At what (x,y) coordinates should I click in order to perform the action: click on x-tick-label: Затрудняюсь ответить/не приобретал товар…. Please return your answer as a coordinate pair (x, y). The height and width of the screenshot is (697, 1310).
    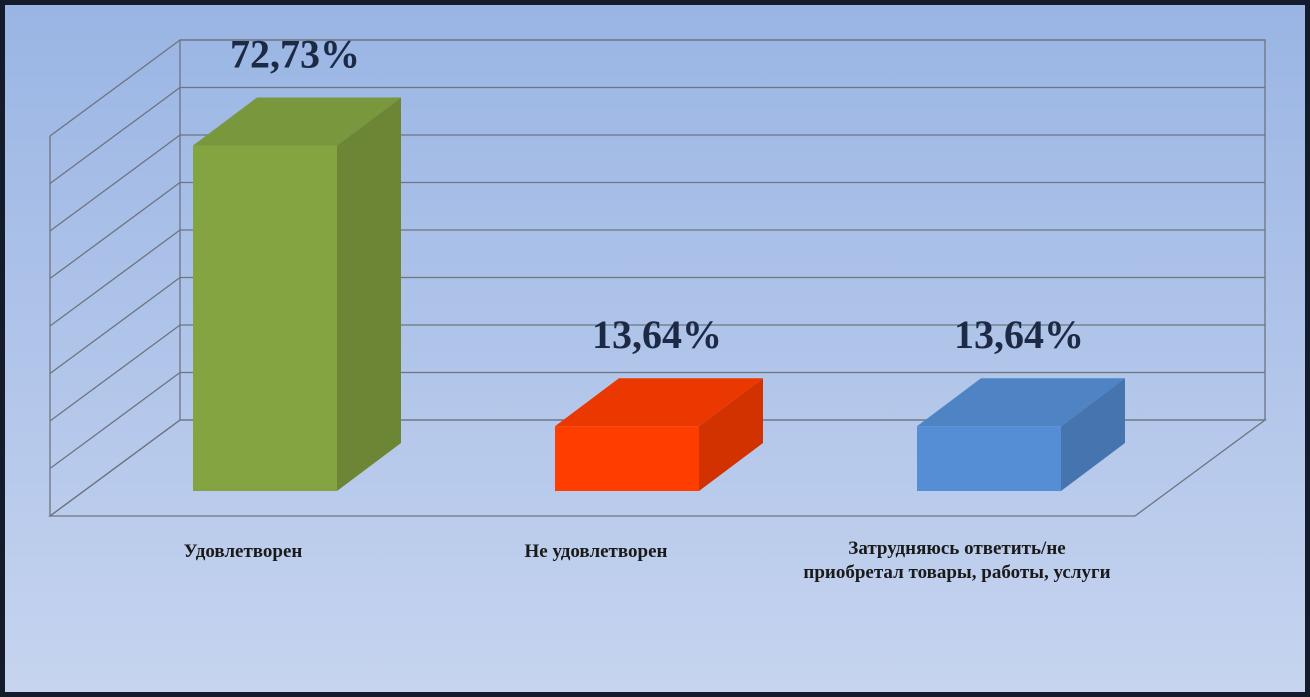
    Looking at the image, I should click on (957, 560).